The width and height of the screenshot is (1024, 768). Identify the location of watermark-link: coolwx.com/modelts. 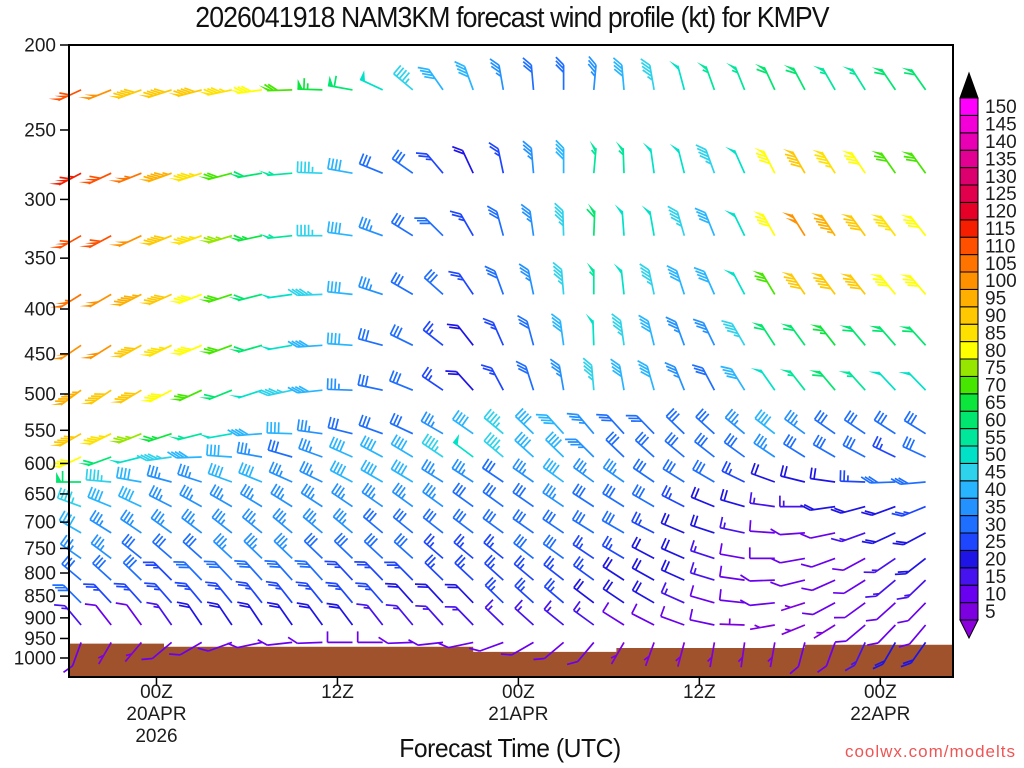
(930, 751).